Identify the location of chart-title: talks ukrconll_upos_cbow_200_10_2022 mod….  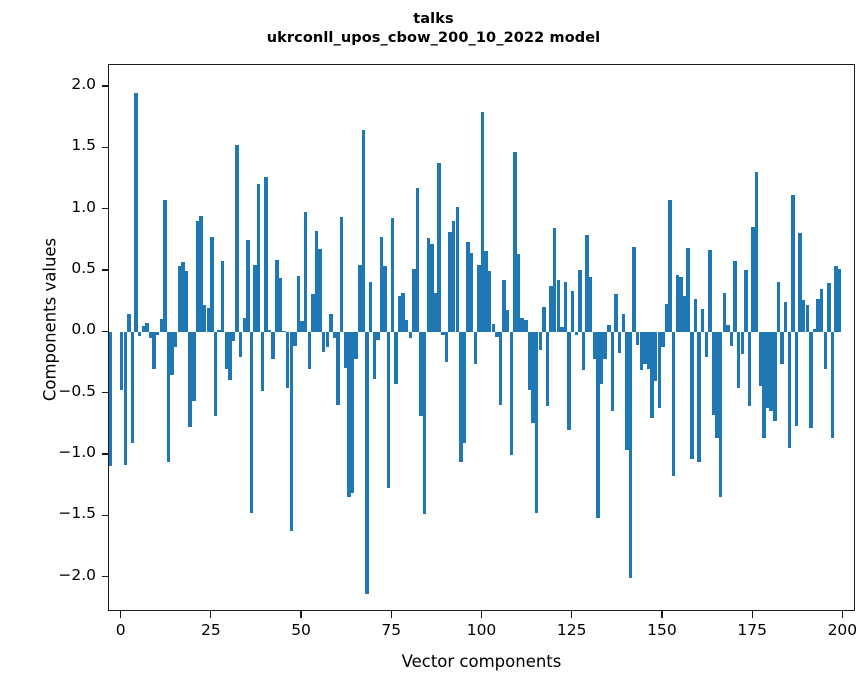
(433, 28).